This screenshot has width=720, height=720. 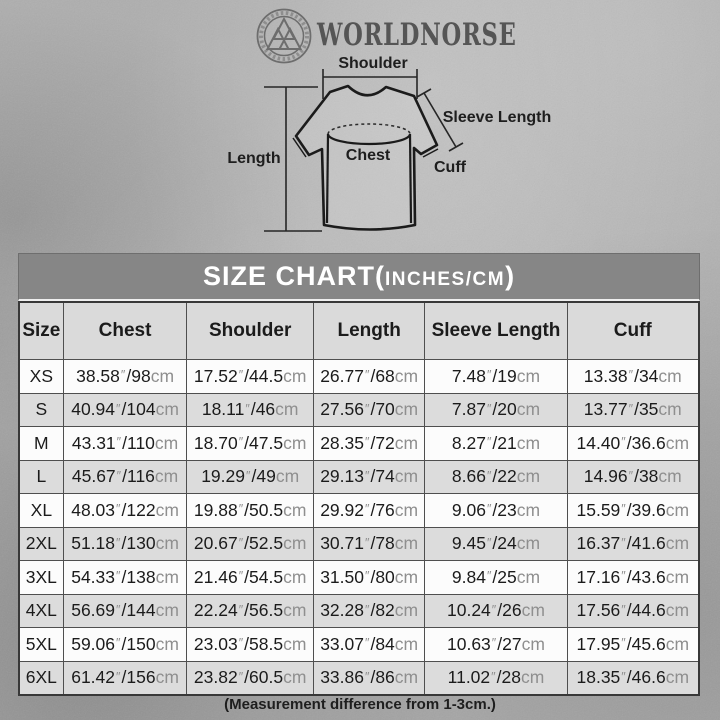 I want to click on column-header-sleeve-length: Sleeve Length, so click(x=496, y=330).